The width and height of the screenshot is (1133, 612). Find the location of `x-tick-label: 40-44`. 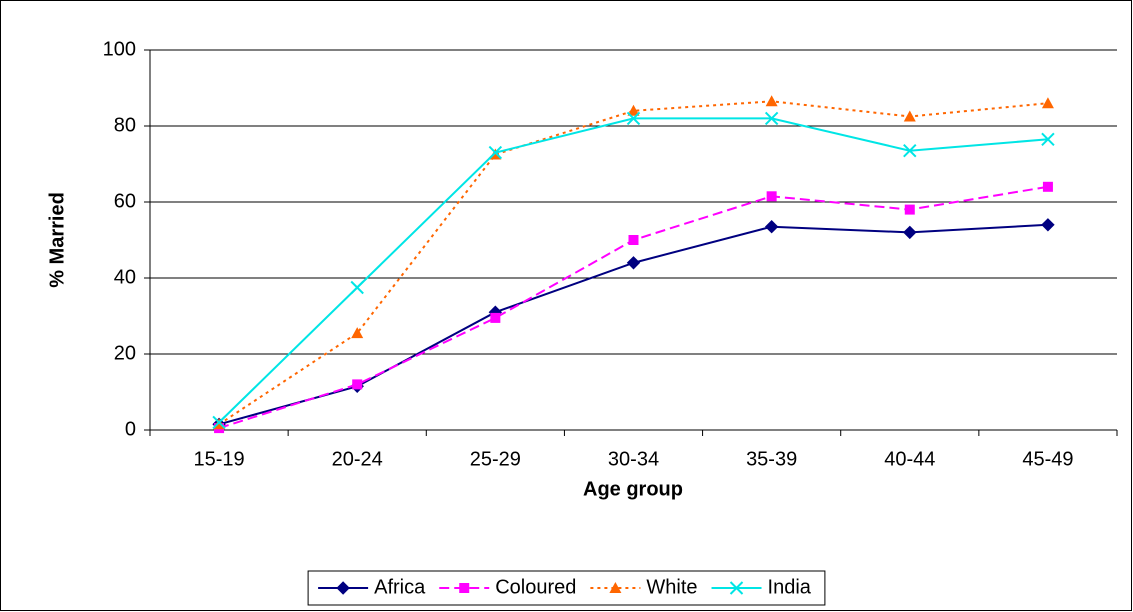

x-tick-label: 40-44 is located at coordinates (909, 459).